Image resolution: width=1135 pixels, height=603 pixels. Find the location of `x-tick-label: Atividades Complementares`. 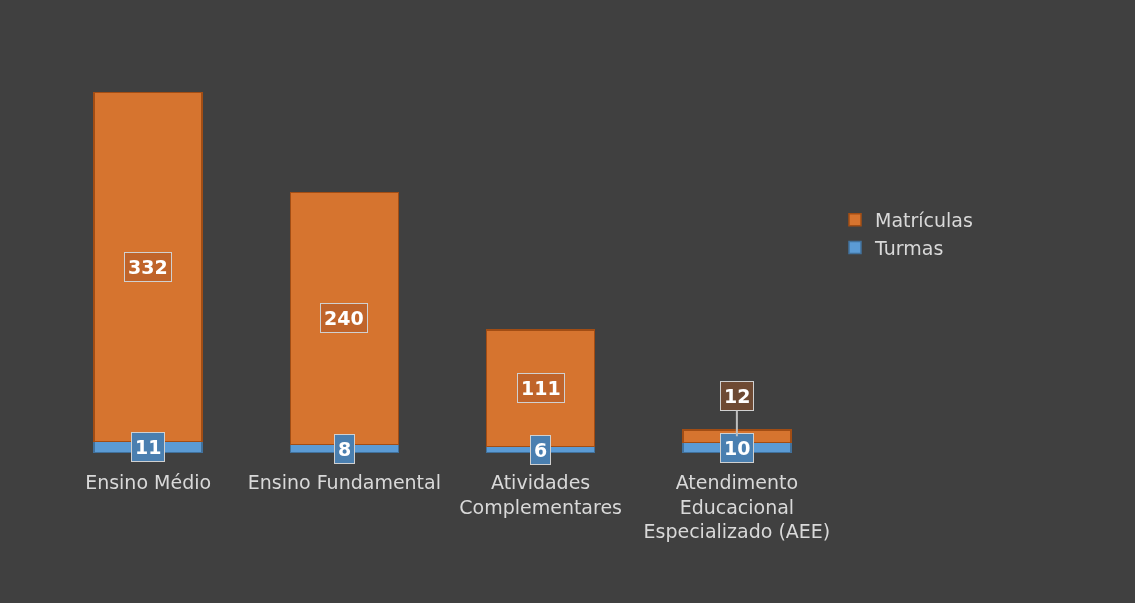

x-tick-label: Atividades Complementares is located at coordinates (541, 494).